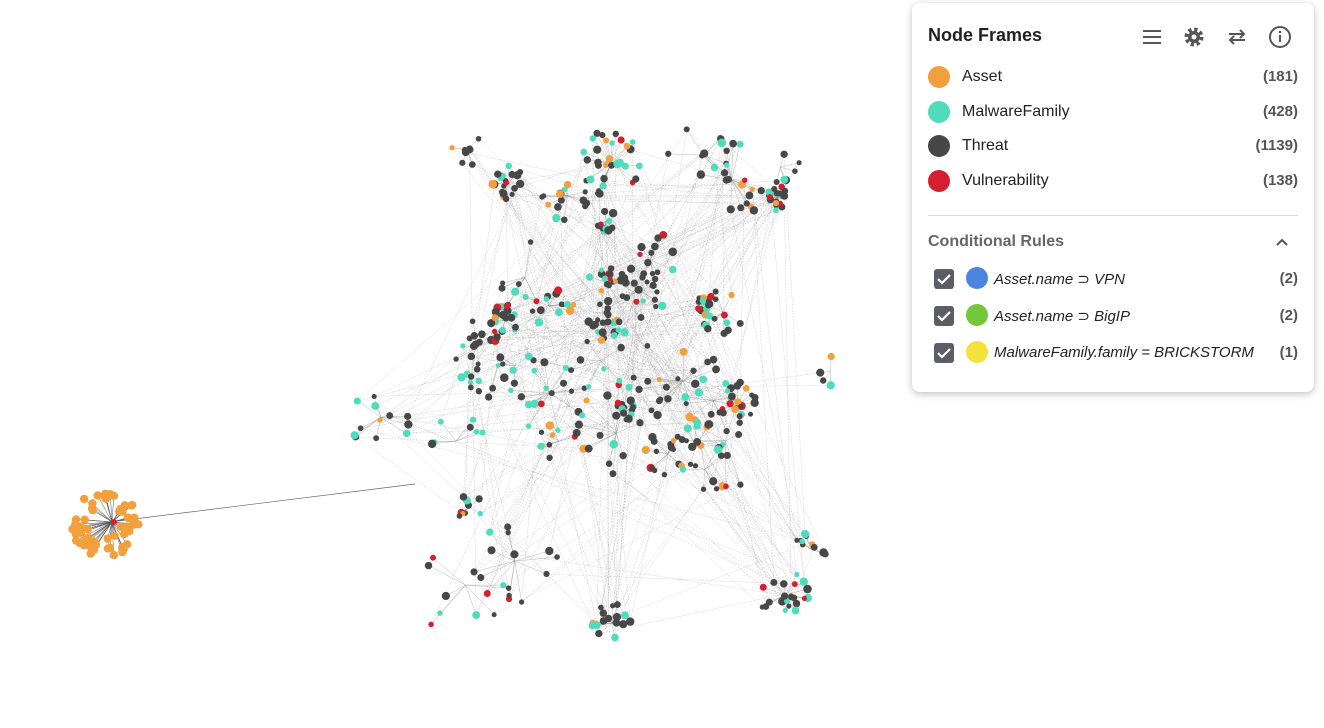  Describe the element at coordinates (1237, 37) in the screenshot. I see `swap-button` at that location.